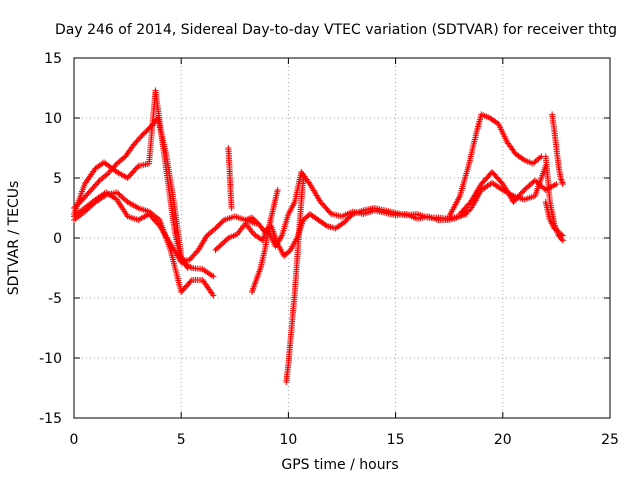 The width and height of the screenshot is (640, 480). I want to click on y-tick-label: 10, so click(53, 119).